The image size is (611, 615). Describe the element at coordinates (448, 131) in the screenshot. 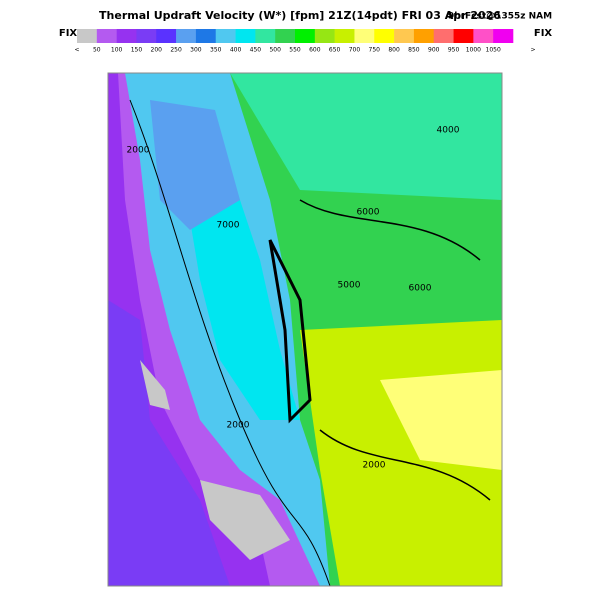

I see `contour-label: 4000` at that location.